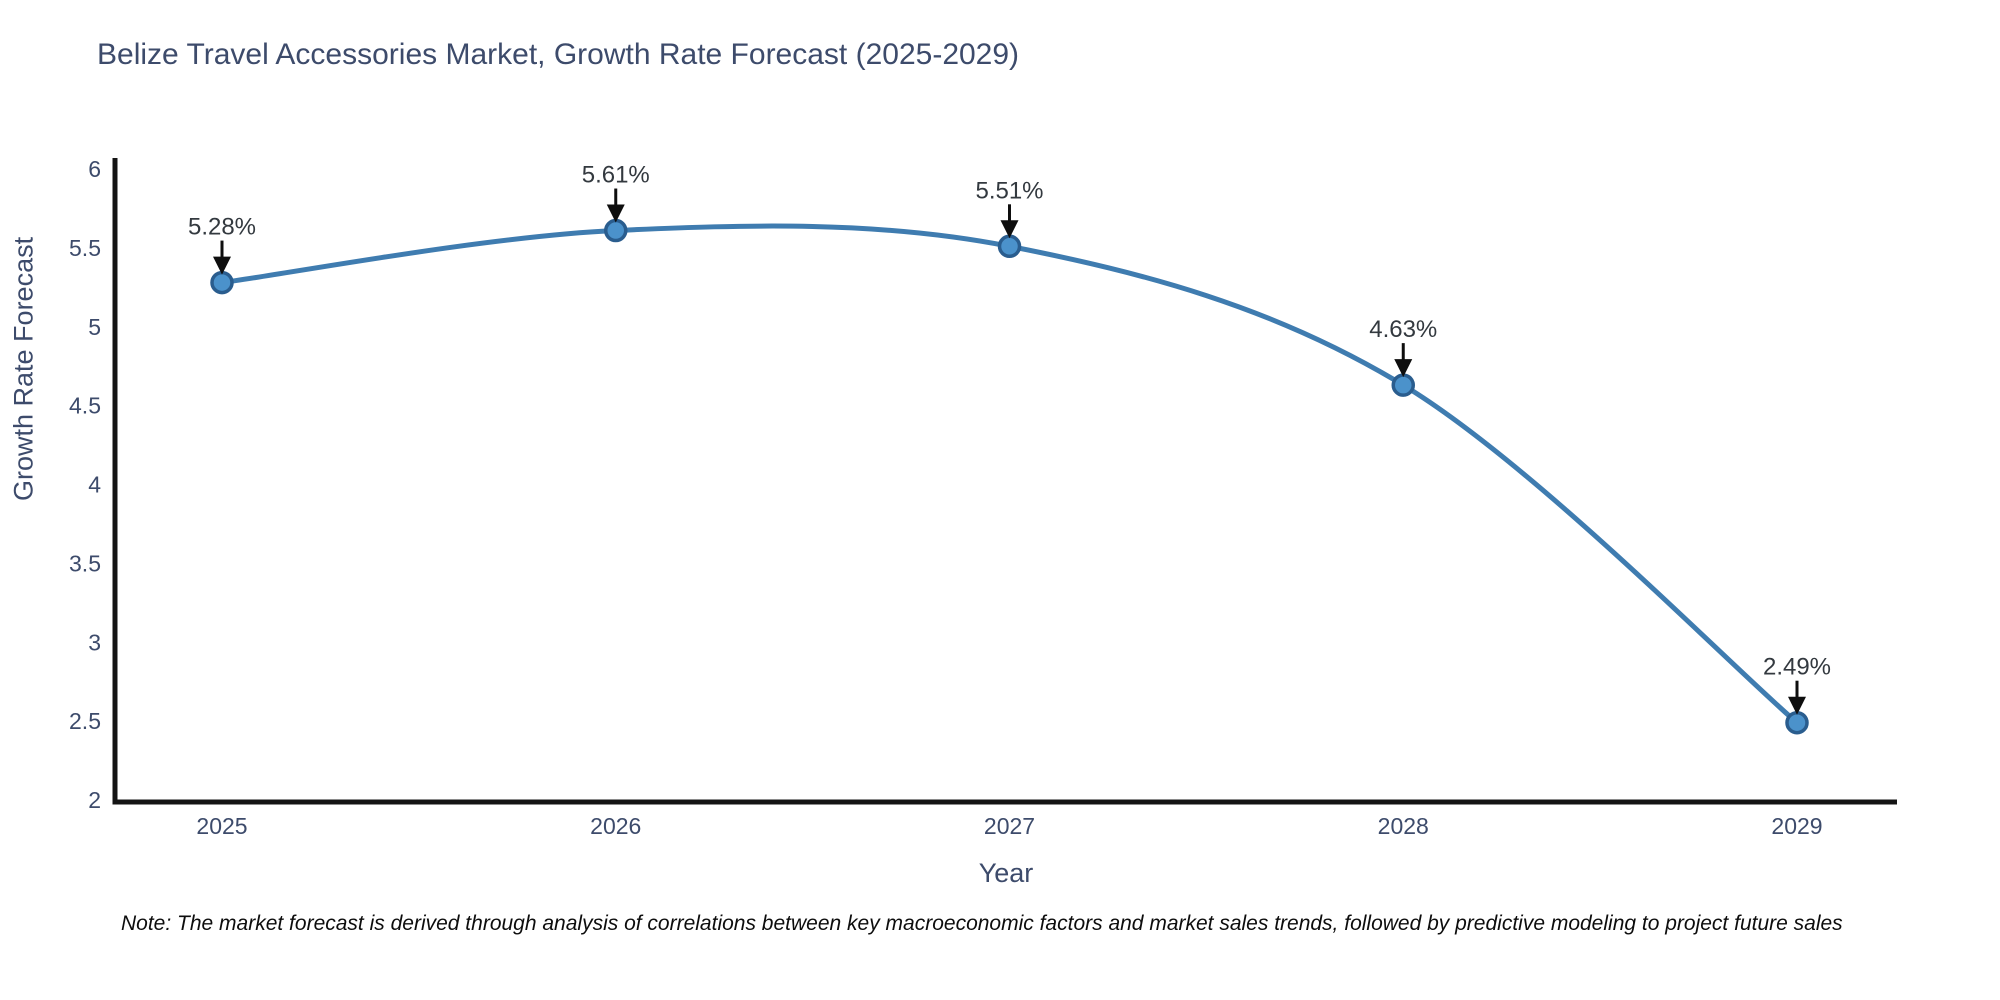 The width and height of the screenshot is (2000, 1000). What do you see at coordinates (222, 227) in the screenshot?
I see `point-annotation: 5.28%` at bounding box center [222, 227].